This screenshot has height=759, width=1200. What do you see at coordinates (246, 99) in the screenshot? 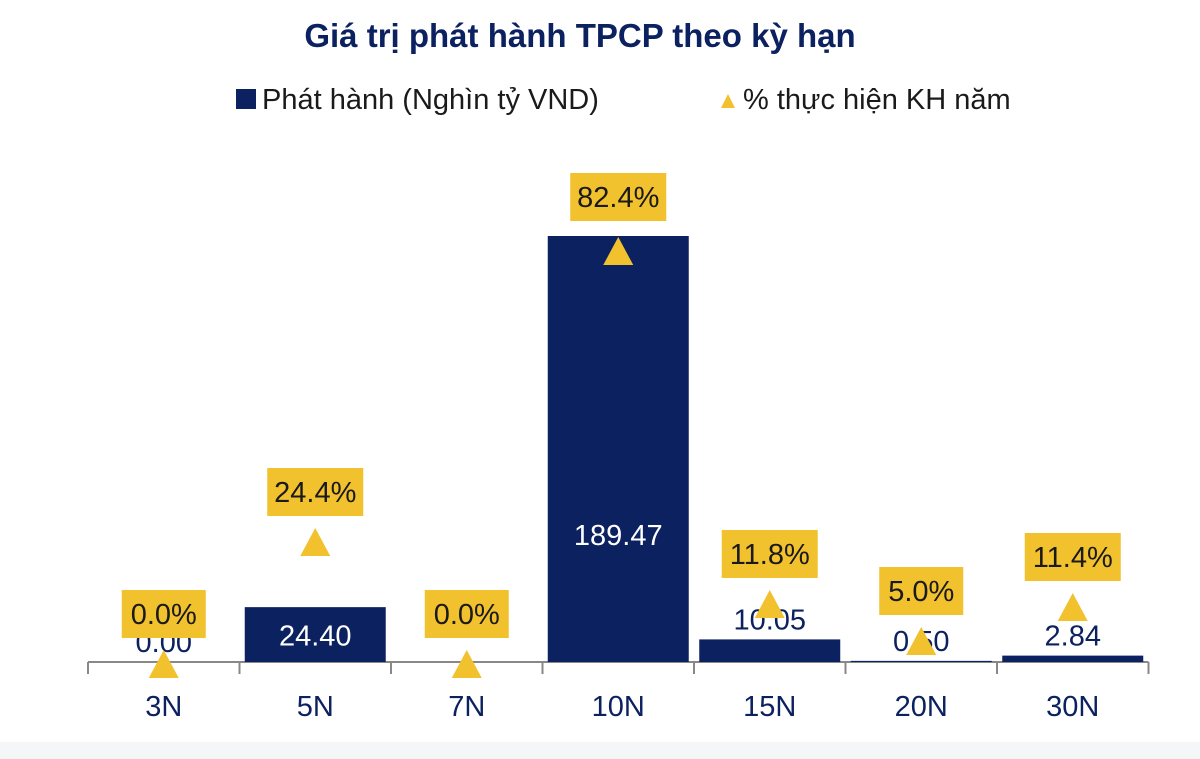
I see `legend-bar-swatch` at bounding box center [246, 99].